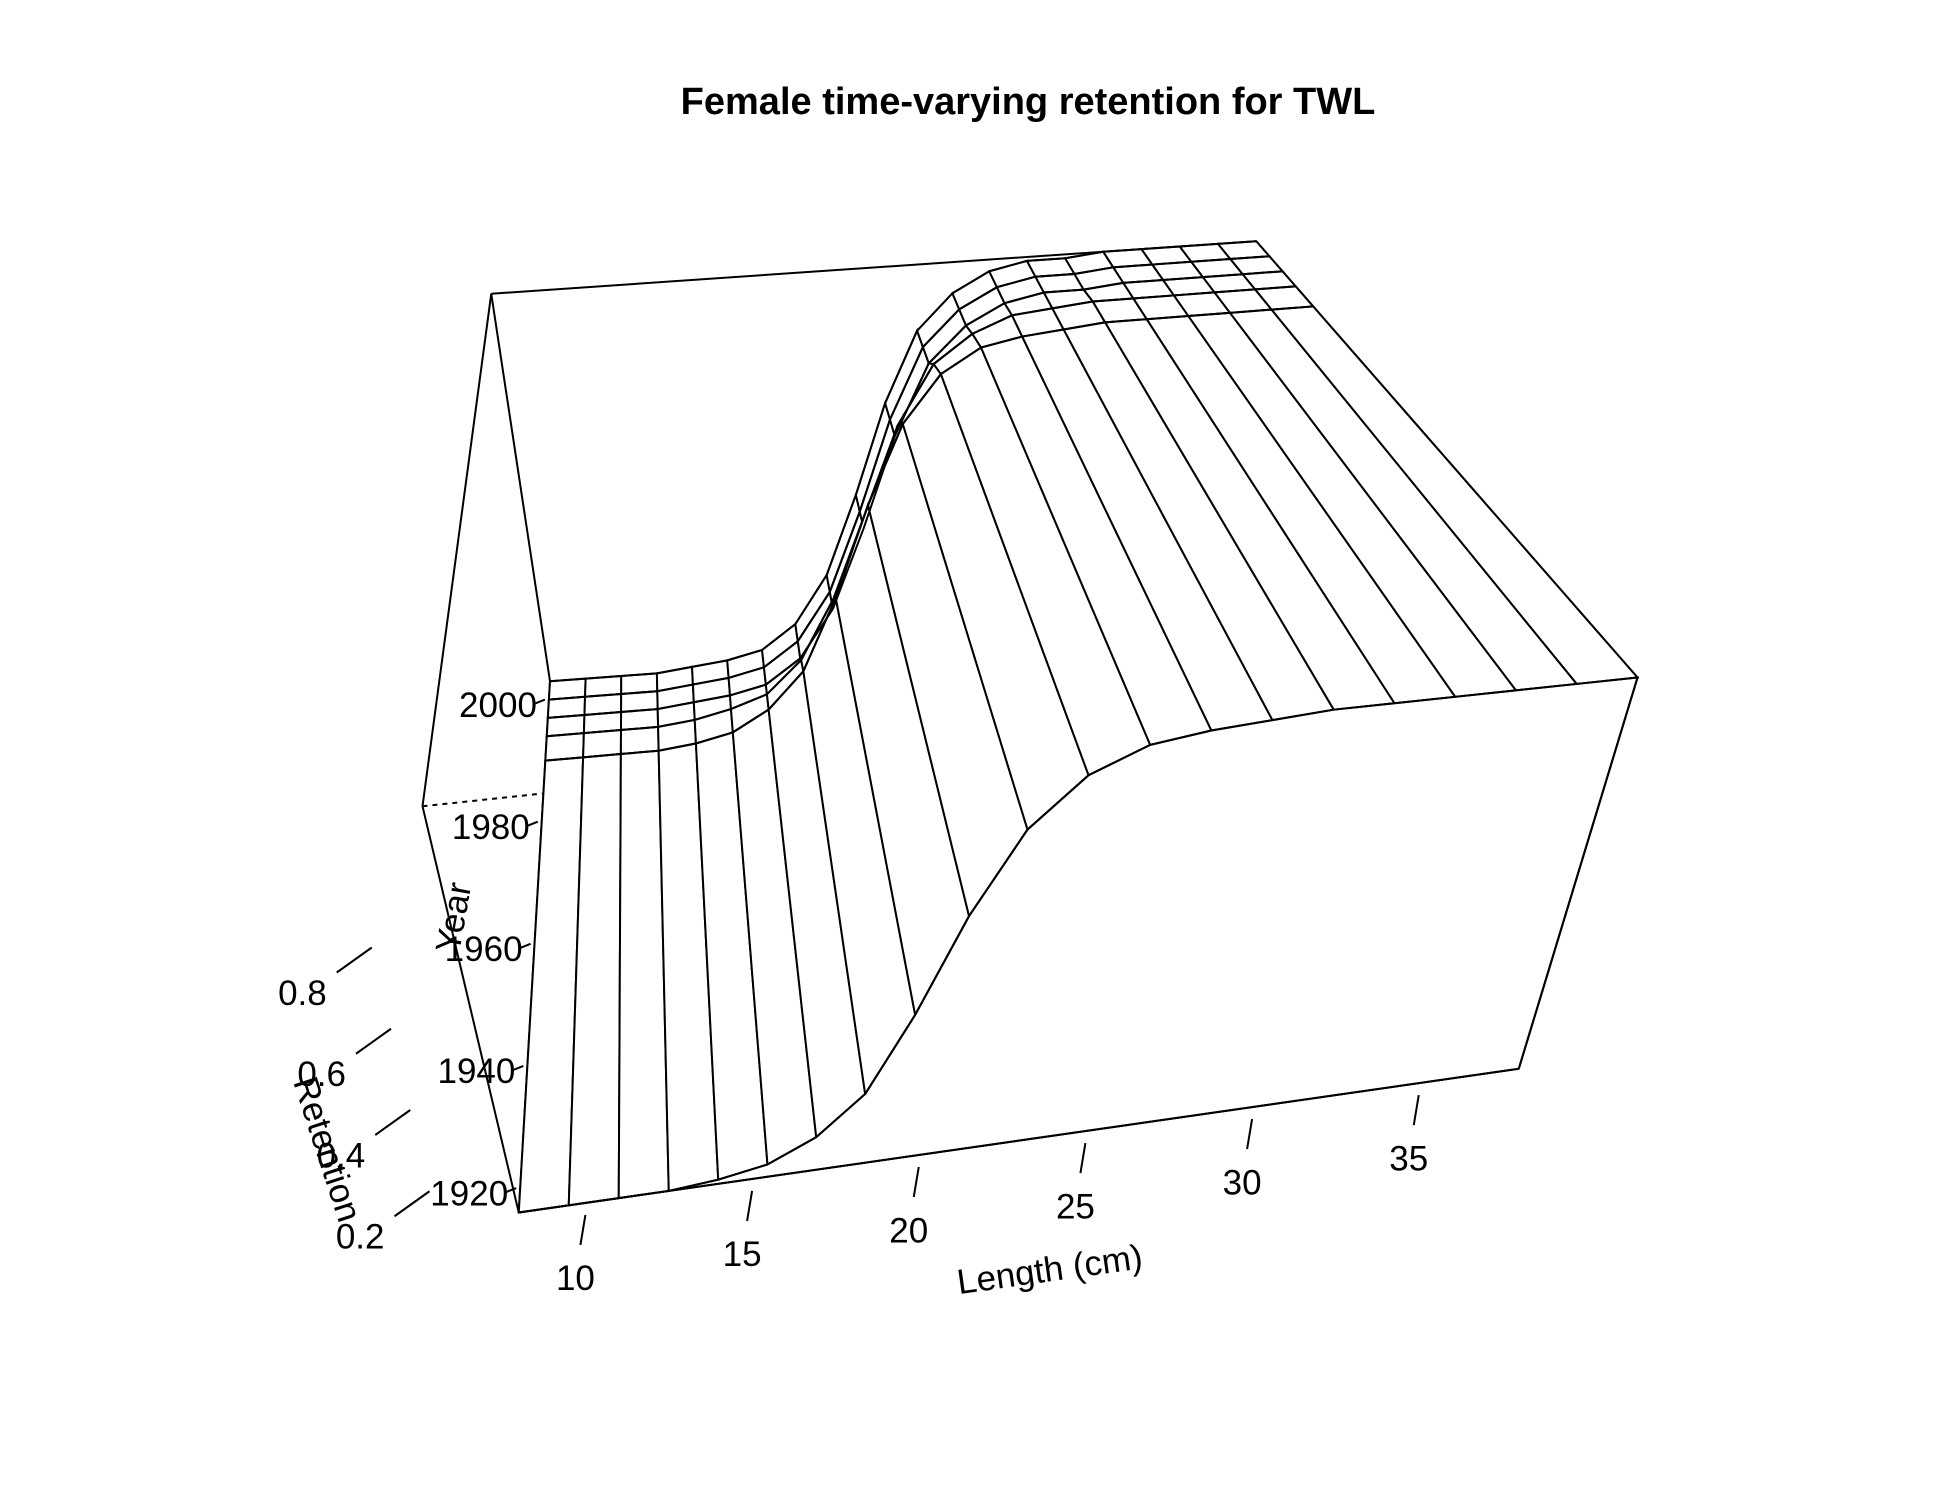  What do you see at coordinates (498, 705) in the screenshot?
I see `y-tick-label: 2000` at bounding box center [498, 705].